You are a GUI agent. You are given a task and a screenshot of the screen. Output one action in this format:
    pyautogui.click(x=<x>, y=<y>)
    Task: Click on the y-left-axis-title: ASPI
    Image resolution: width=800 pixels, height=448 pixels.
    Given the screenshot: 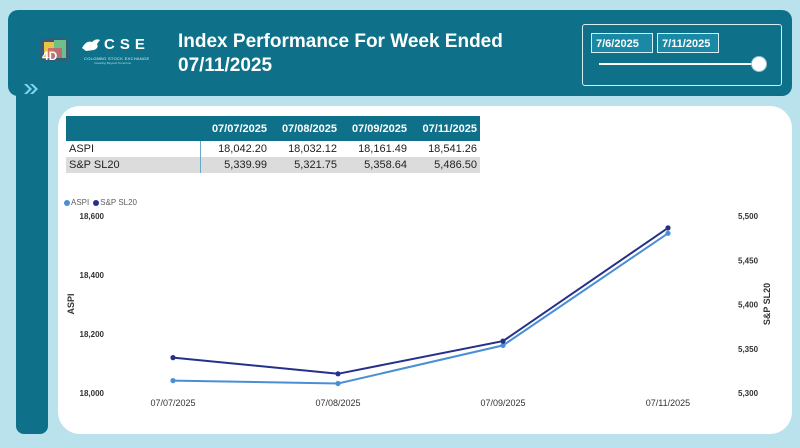 What is the action you would take?
    pyautogui.click(x=71, y=303)
    